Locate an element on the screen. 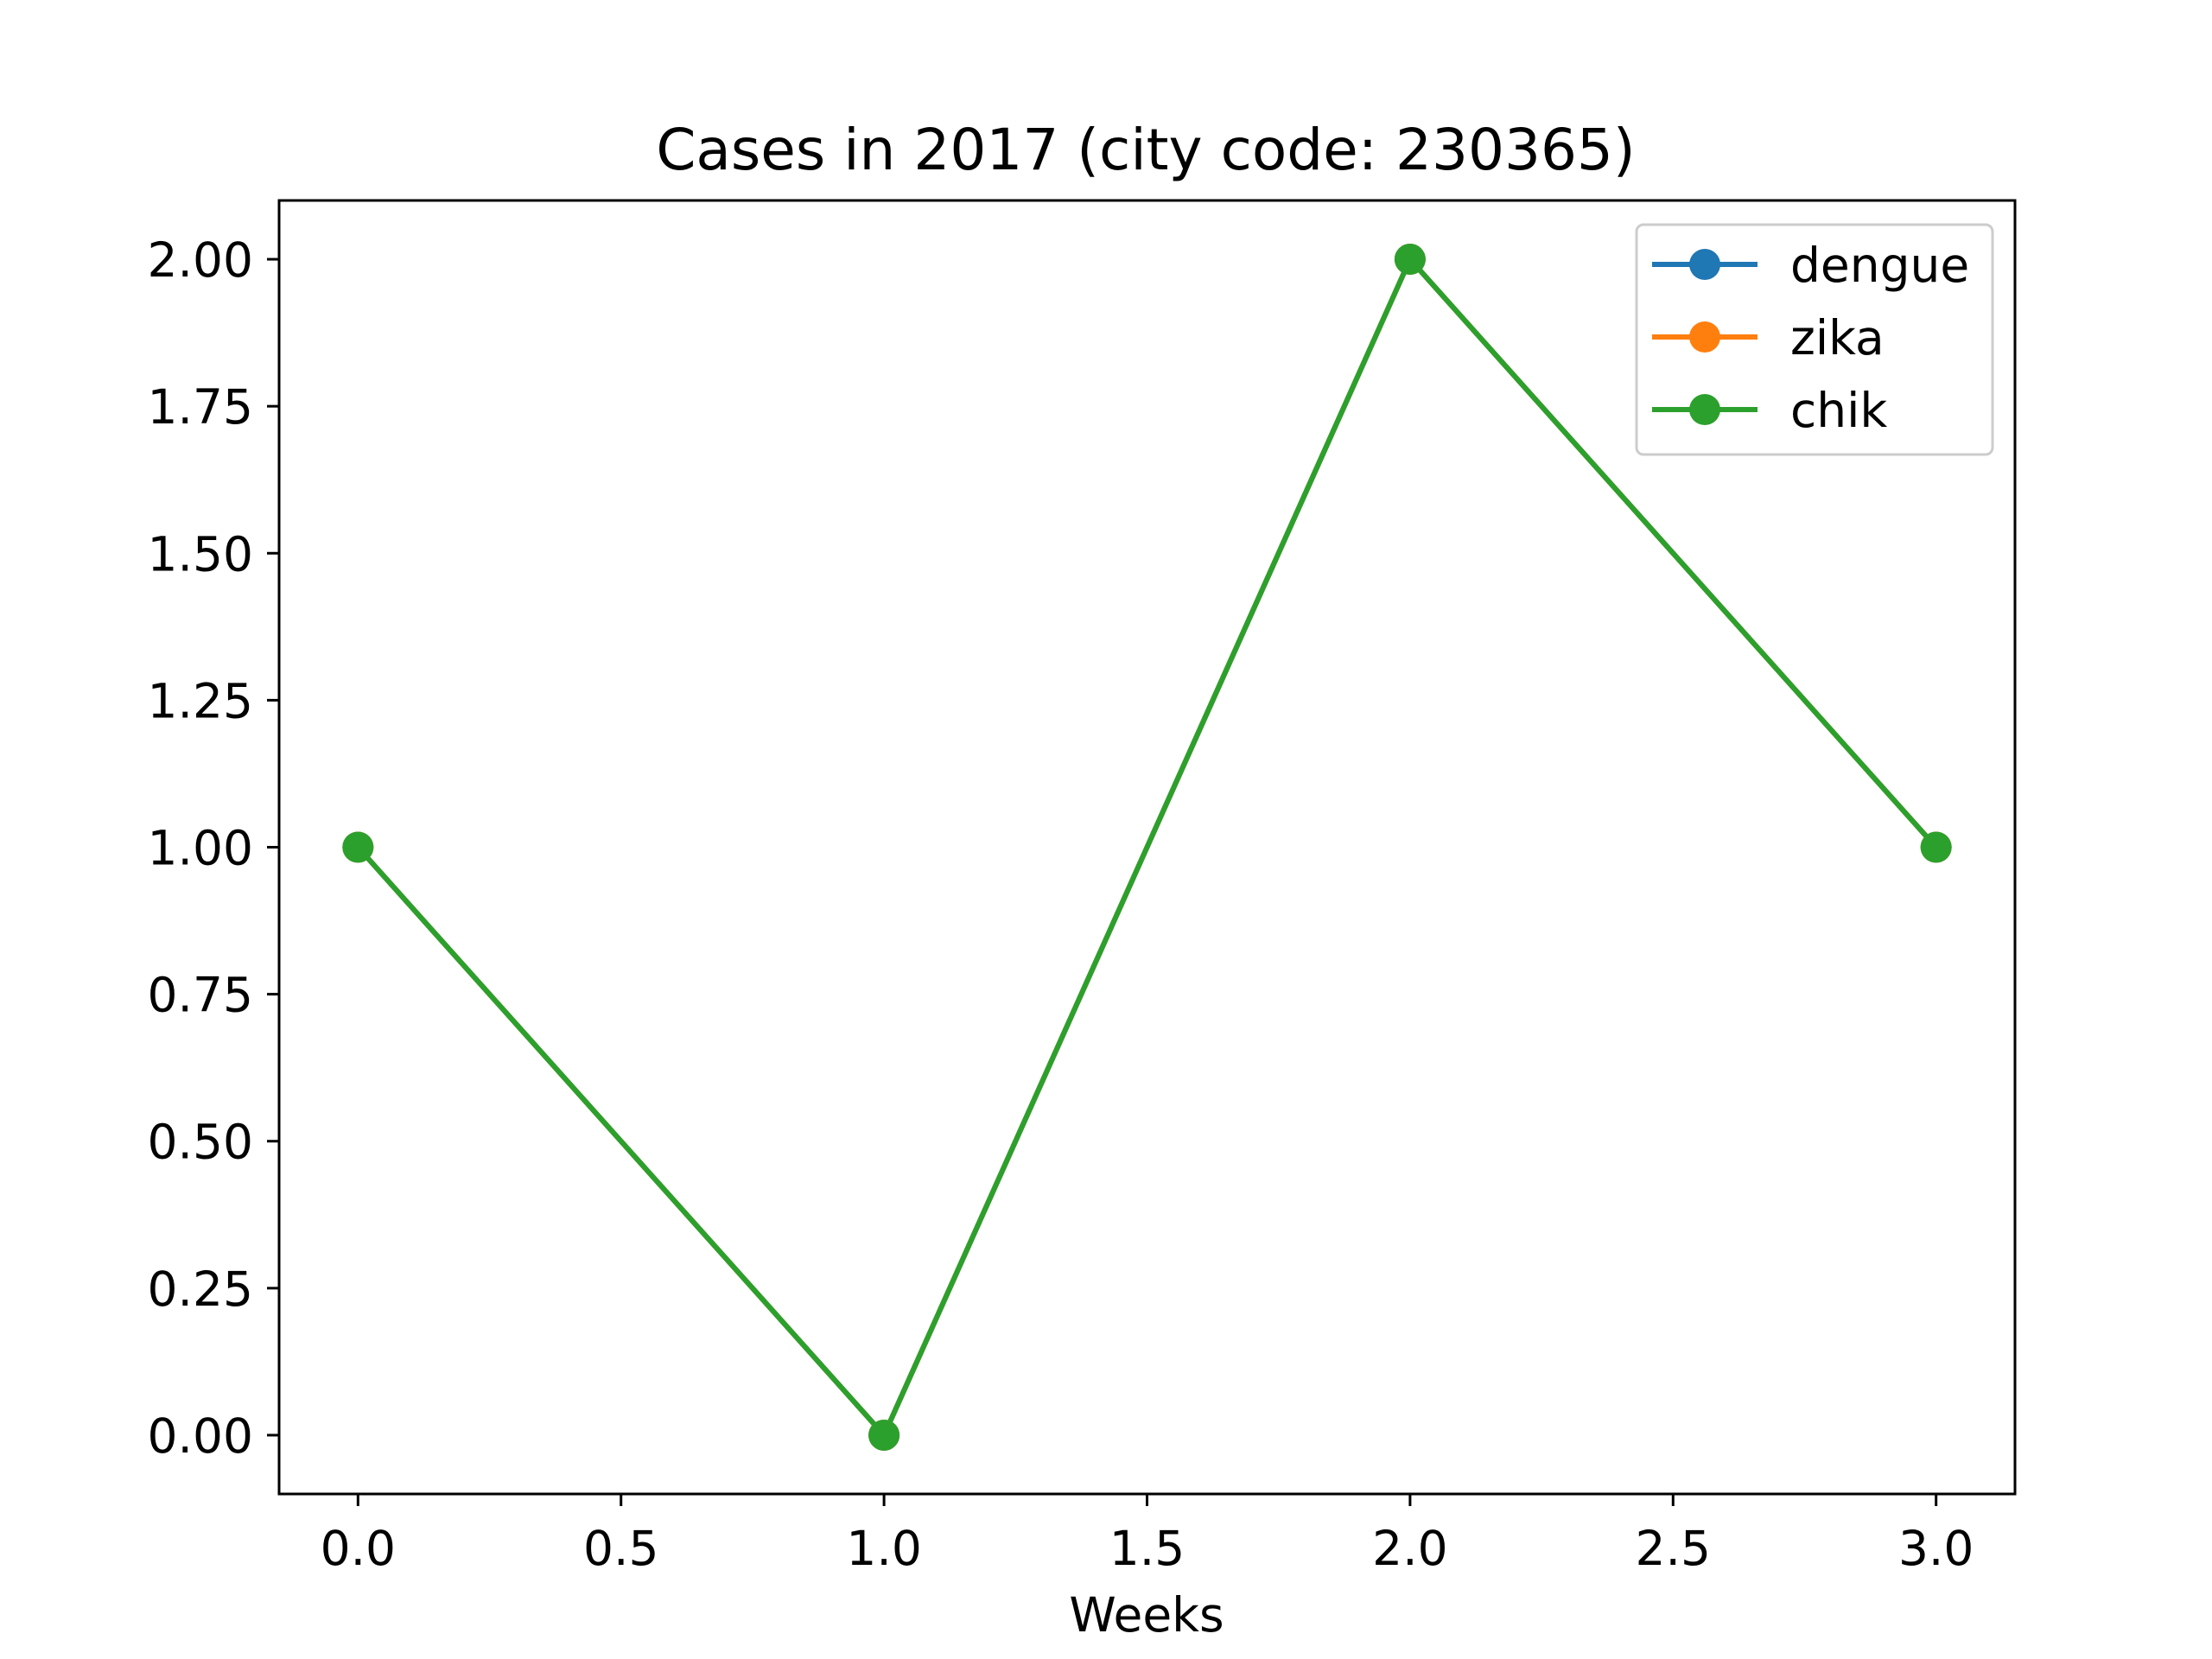 This screenshot has width=2212, height=1659. y-tick-label: 1.50 is located at coordinates (200, 554).